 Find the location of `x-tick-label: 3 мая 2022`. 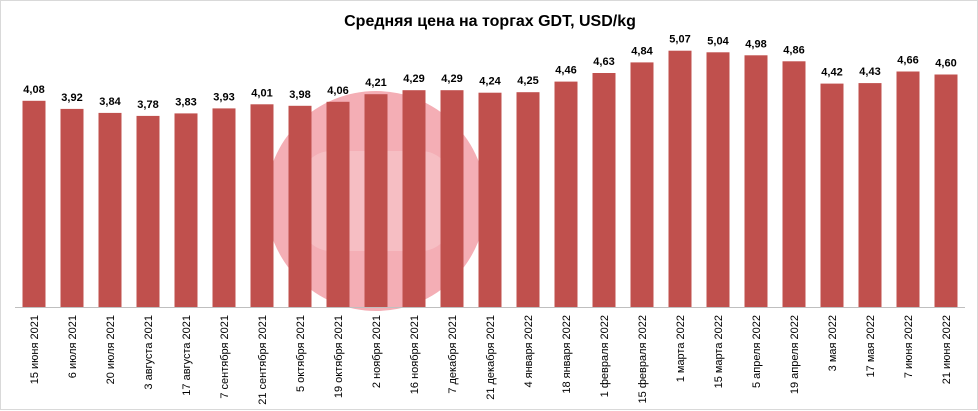

x-tick-label: 3 мая 2022 is located at coordinates (833, 343).